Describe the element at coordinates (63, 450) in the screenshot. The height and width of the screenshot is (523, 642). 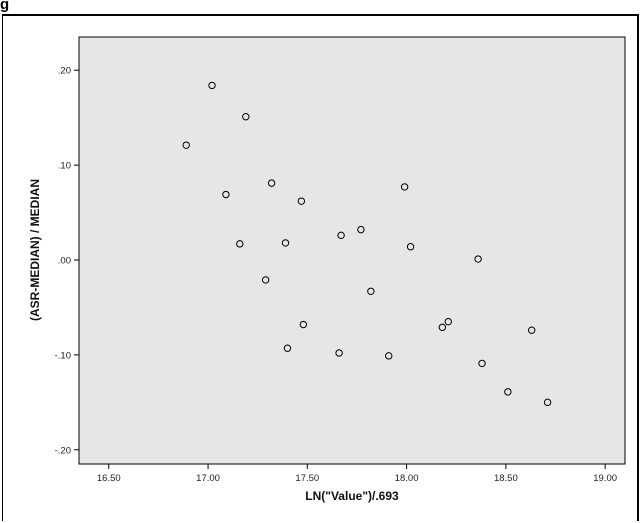
I see `y-tick-label: -.20` at that location.